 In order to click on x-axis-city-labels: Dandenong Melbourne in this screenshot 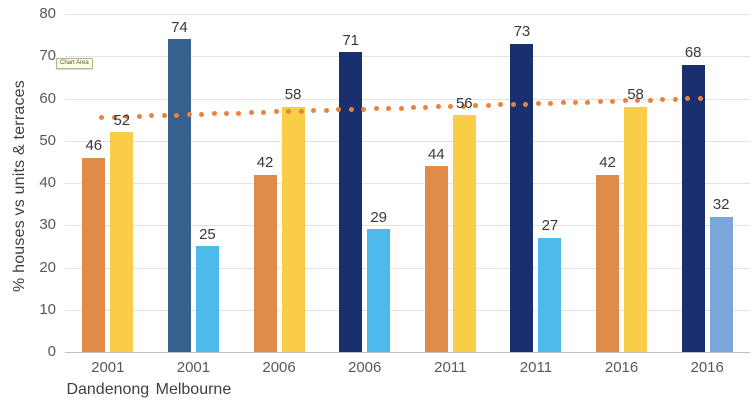, I will do `click(407, 390)`.